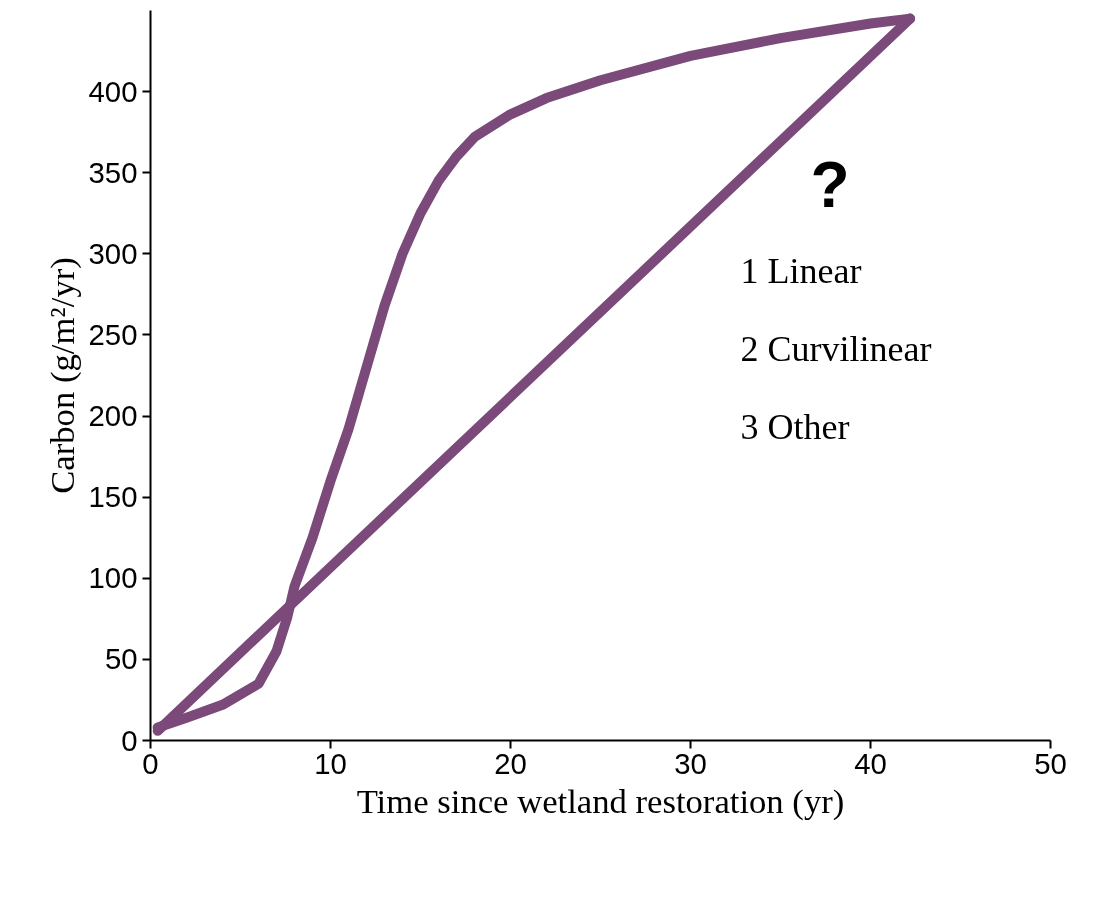  I want to click on y-tick-label: 350, so click(113, 172).